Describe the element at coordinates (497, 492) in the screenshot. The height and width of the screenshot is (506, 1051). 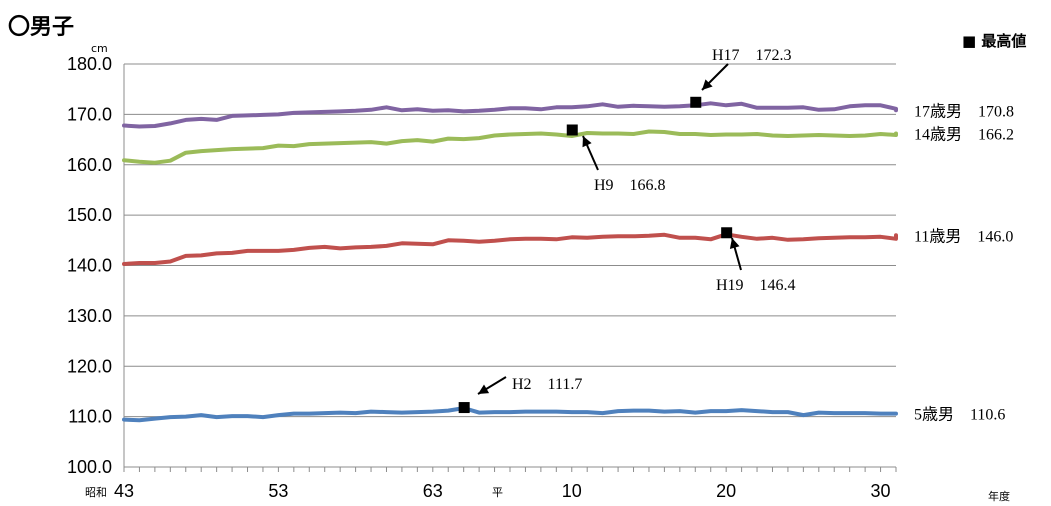
I see `era-label: 平` at that location.